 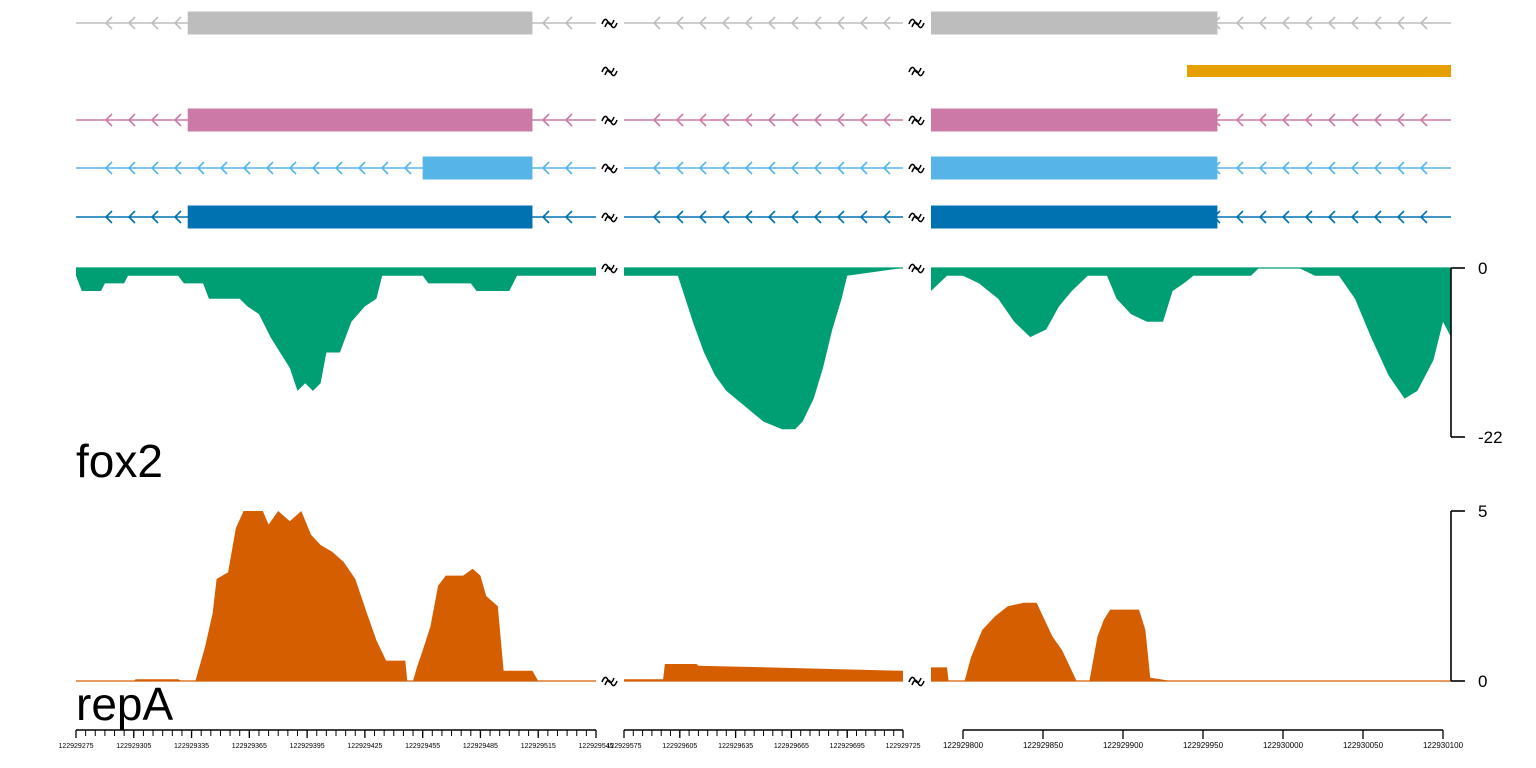 I want to click on axis-tick-label: 122929800, so click(x=963, y=745).